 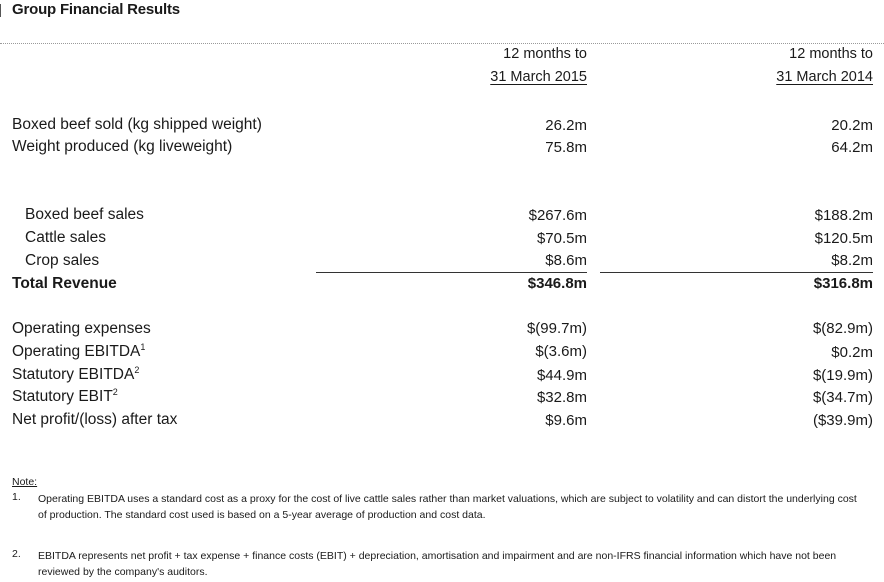 What do you see at coordinates (843, 283) in the screenshot?
I see `cell-total-revenue-2014: $316.8m` at bounding box center [843, 283].